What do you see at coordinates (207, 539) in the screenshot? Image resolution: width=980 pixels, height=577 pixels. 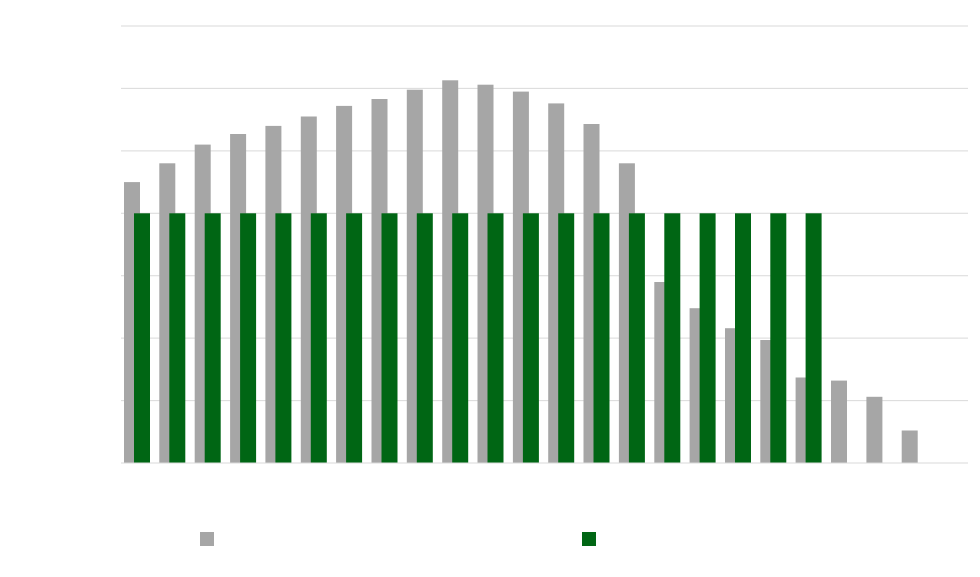 I see `legend-marker-series1` at bounding box center [207, 539].